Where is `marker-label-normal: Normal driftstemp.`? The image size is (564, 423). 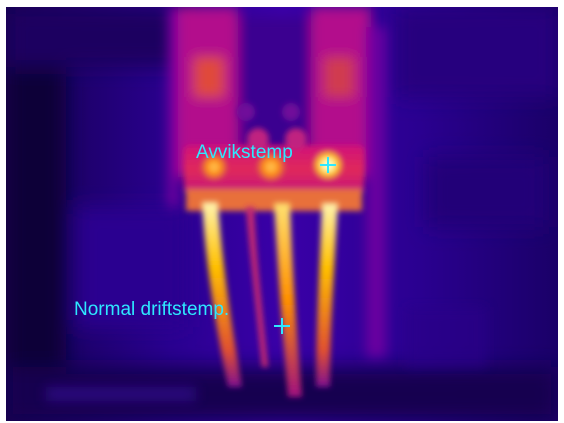 marker-label-normal: Normal driftstemp. is located at coordinates (152, 309).